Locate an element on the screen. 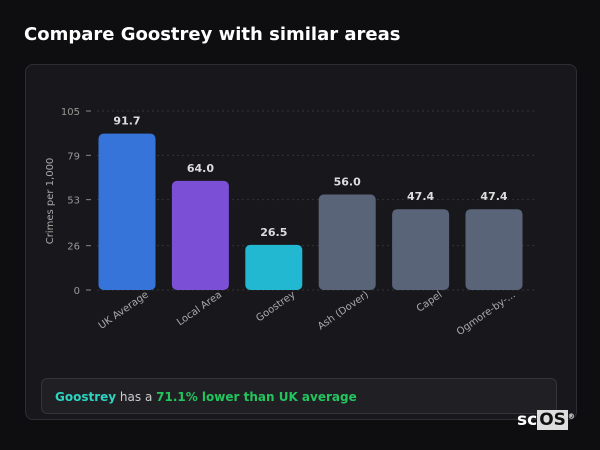 This screenshot has height=450, width=600. bar-value-label: 91.7 is located at coordinates (126, 121).